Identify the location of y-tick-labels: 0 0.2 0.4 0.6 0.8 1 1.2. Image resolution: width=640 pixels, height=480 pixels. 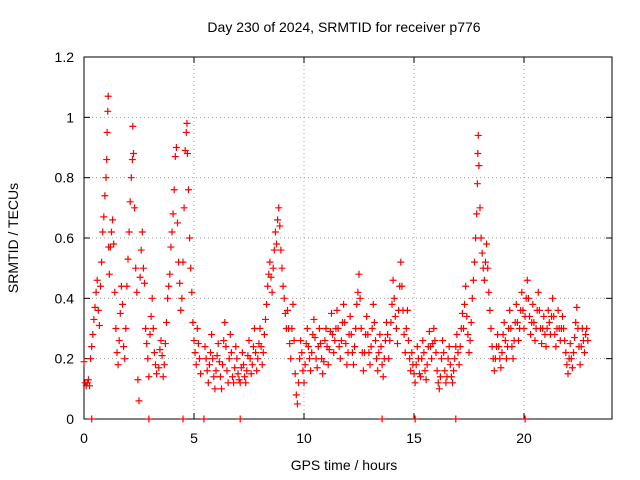
(65, 238).